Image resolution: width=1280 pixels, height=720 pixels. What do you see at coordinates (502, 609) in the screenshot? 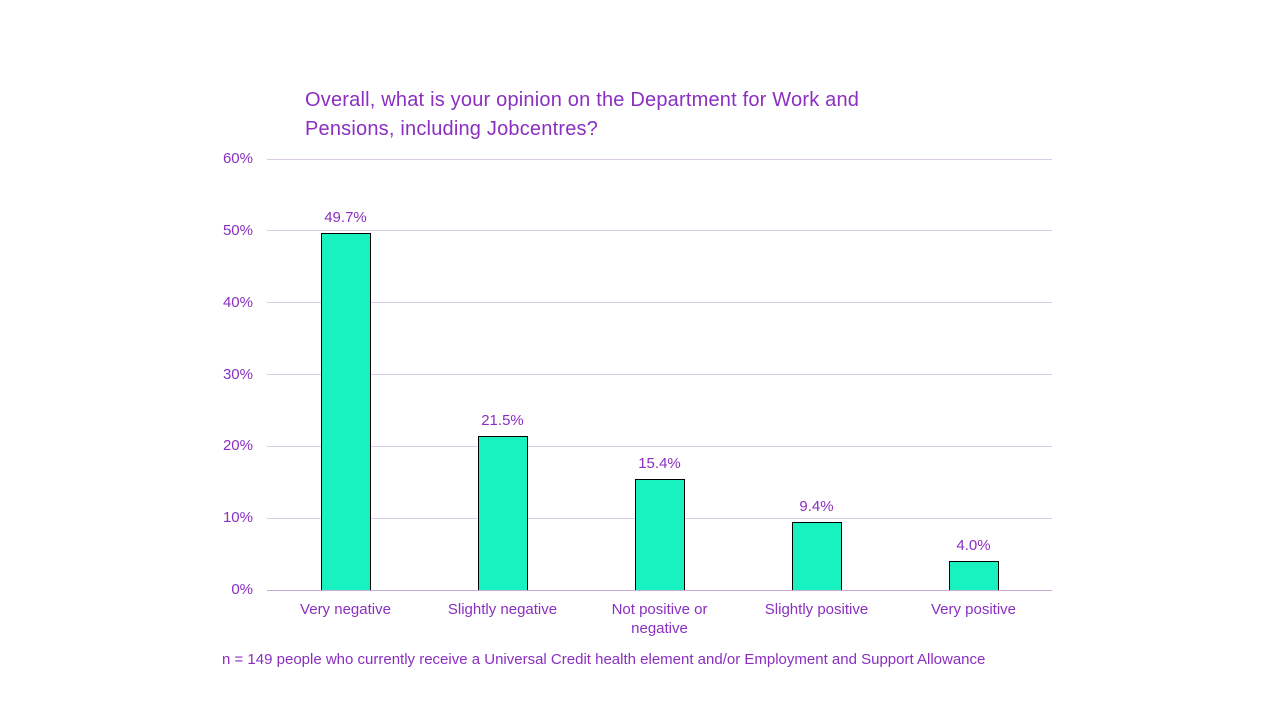
I see `x-category-label-2: Slightly negative` at bounding box center [502, 609].